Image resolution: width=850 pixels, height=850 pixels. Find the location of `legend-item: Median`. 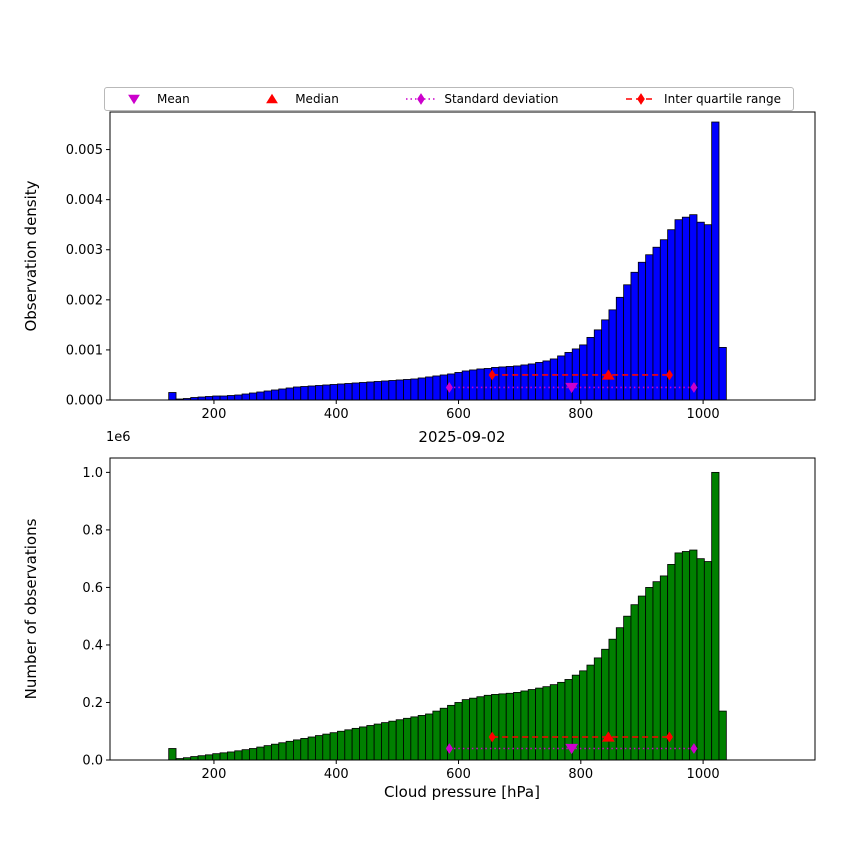

legend-item: Median is located at coordinates (297, 99).